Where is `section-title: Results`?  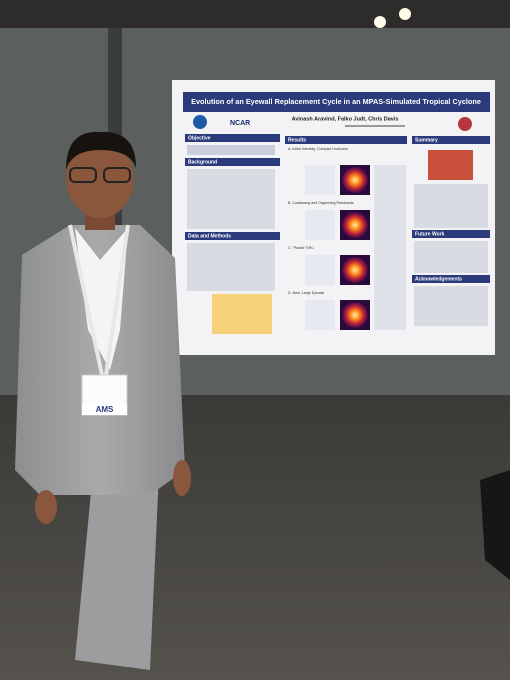
section-title: Results is located at coordinates (297, 140).